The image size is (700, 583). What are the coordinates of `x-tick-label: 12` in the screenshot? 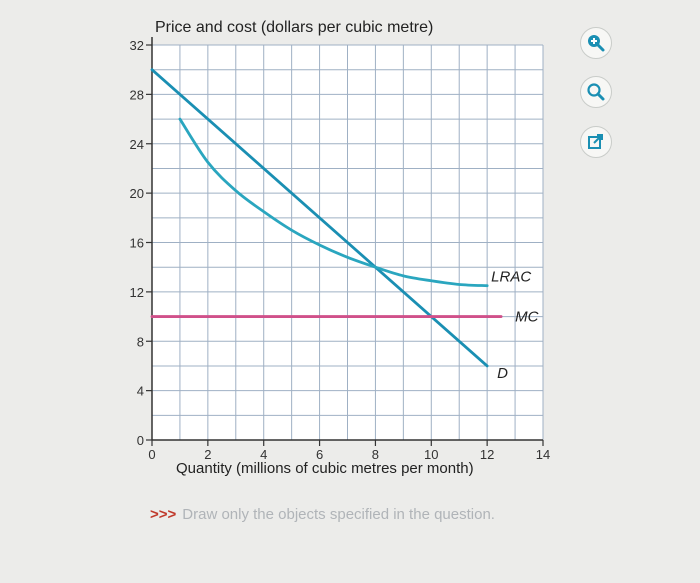 It's located at (487, 454).